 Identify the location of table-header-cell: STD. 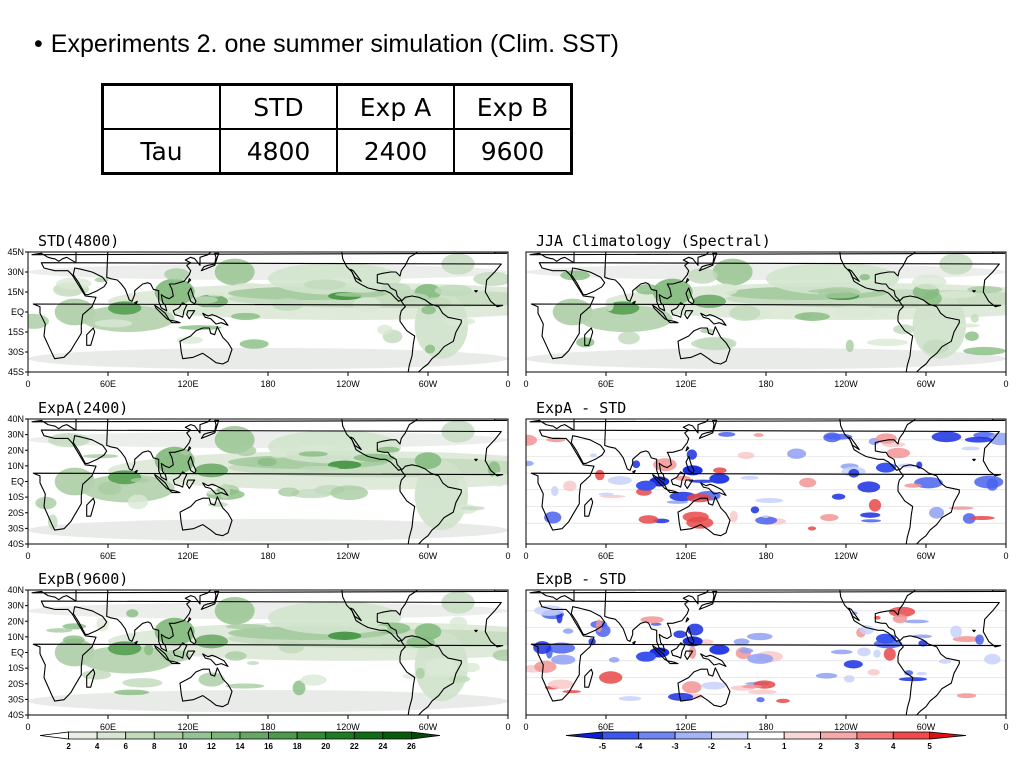
(278, 106).